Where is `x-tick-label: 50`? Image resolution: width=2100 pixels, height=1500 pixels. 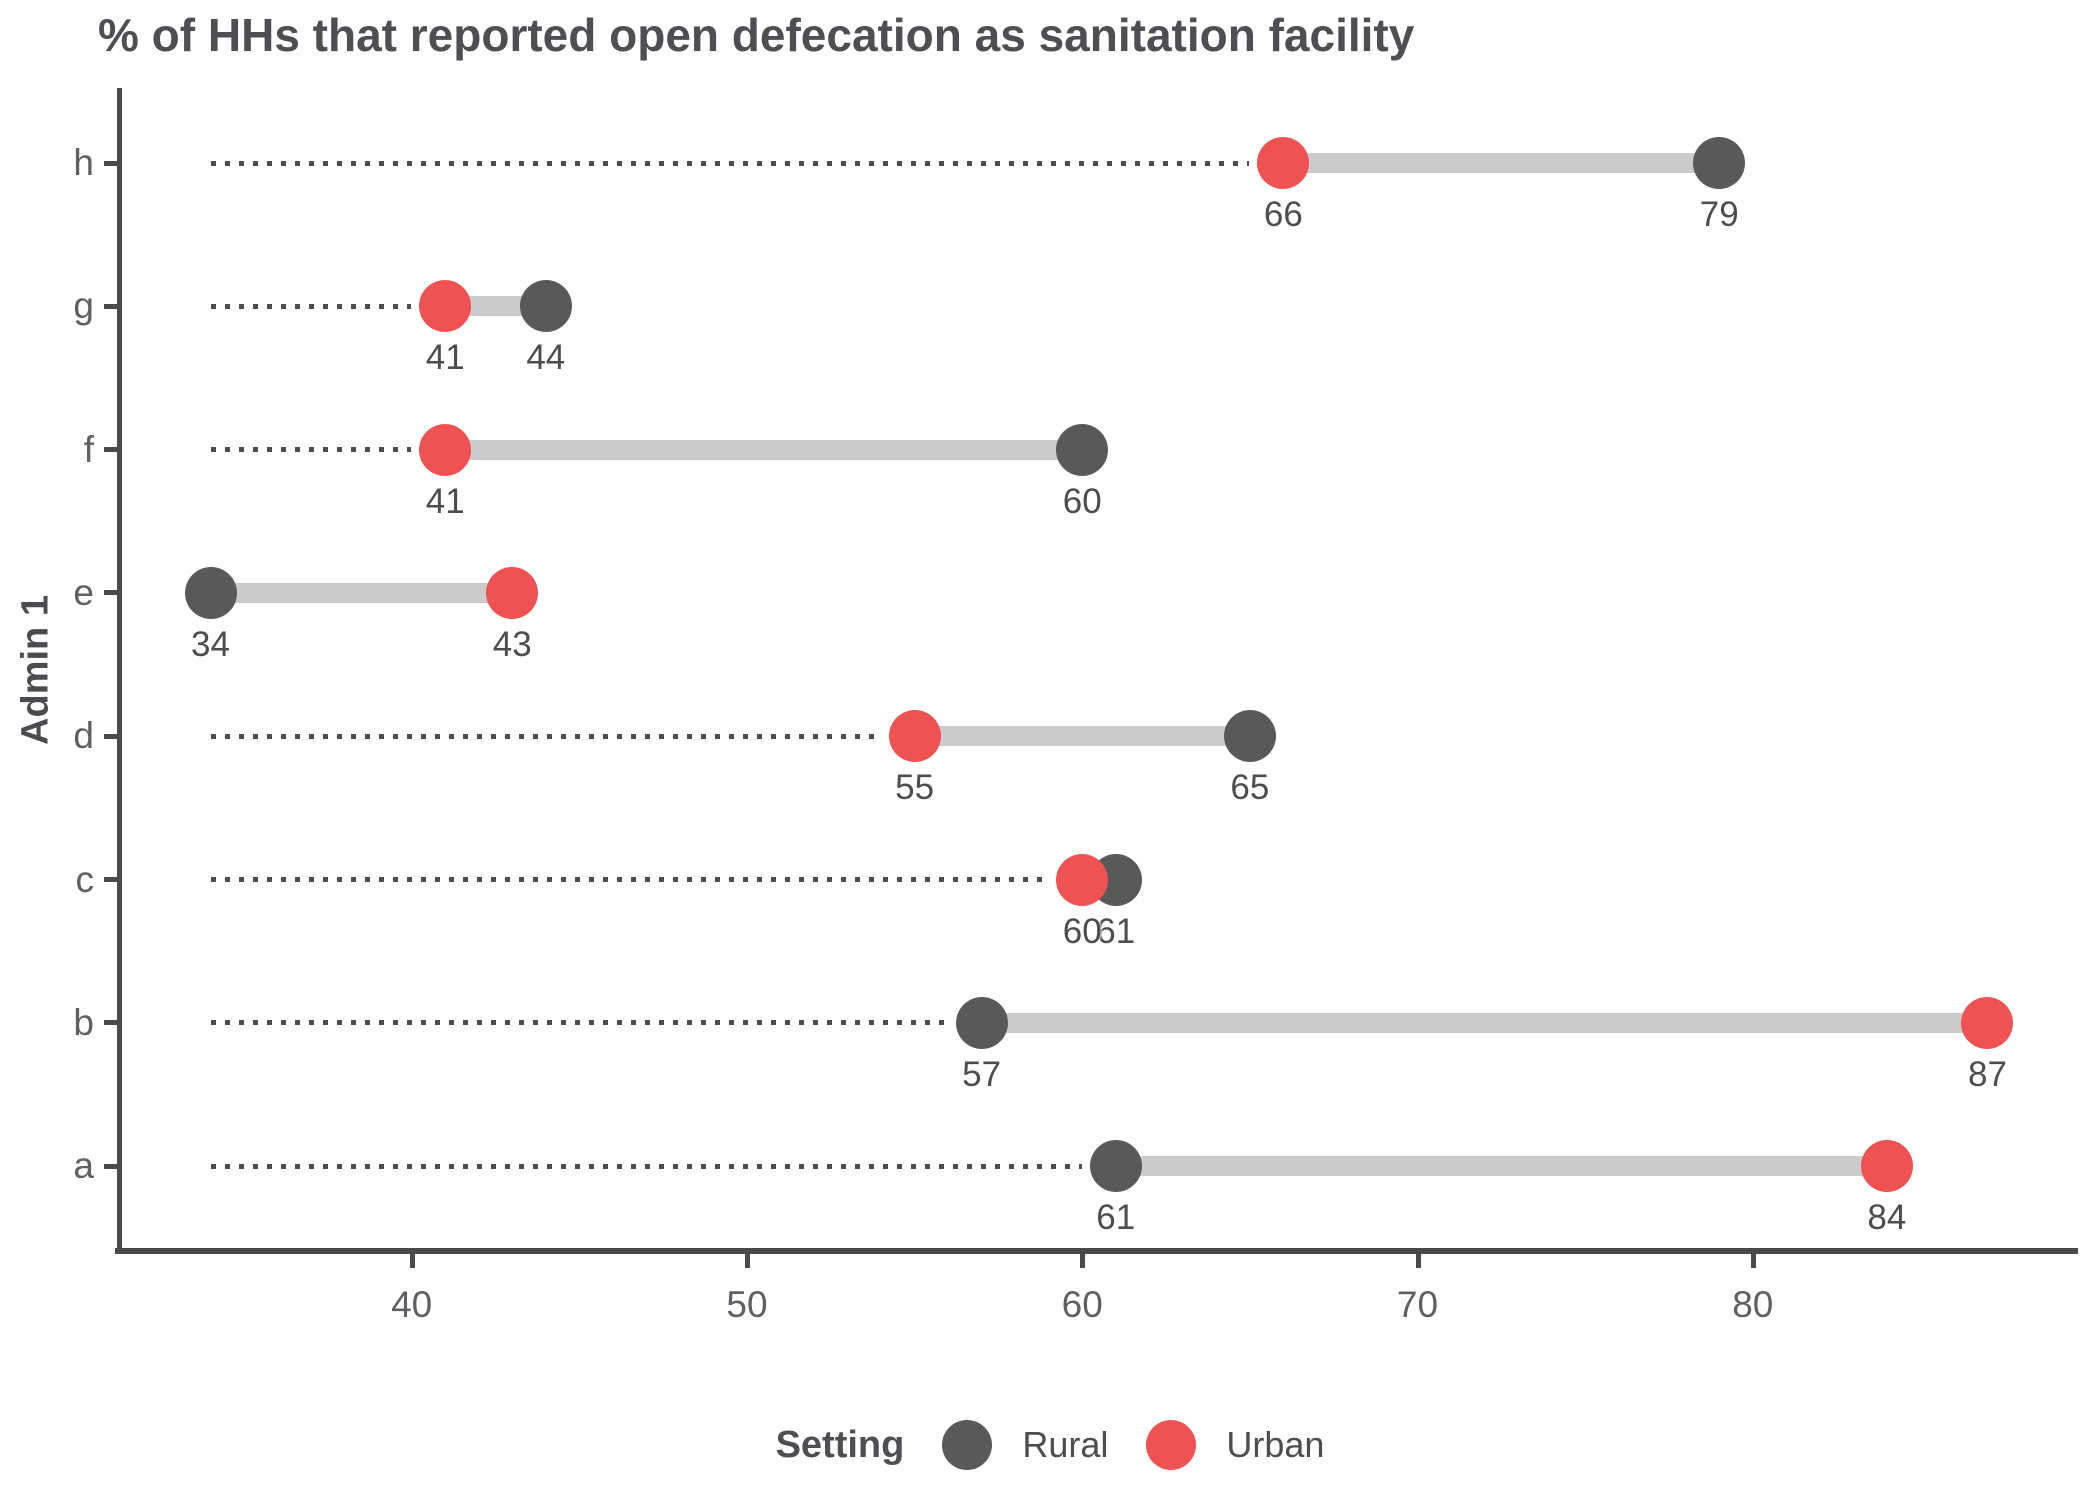 x-tick-label: 50 is located at coordinates (747, 1304).